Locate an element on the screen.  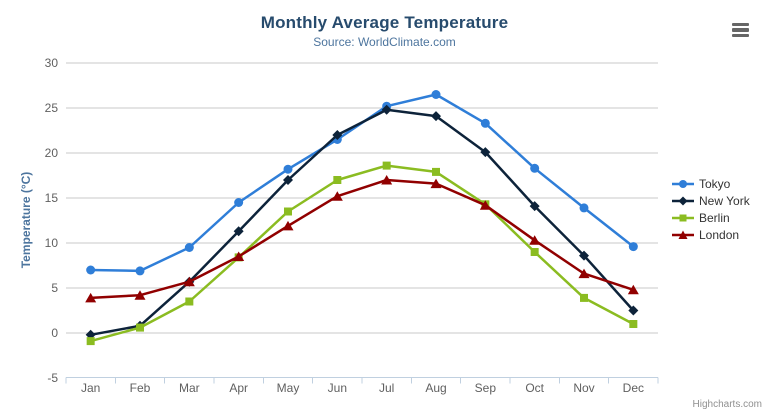
y-axis-label: 30 is located at coordinates (52, 63).